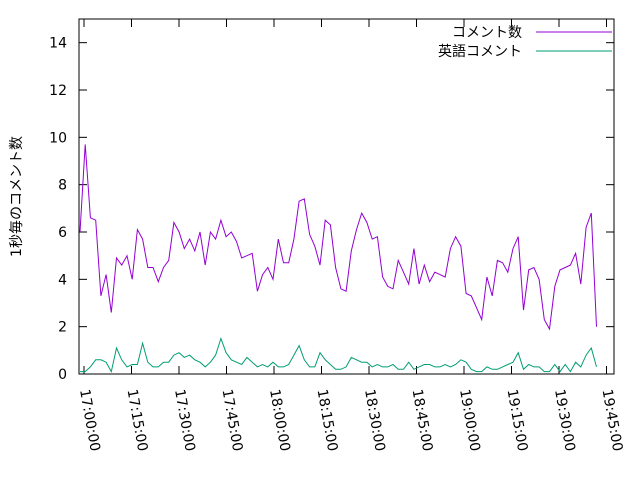  I want to click on x-tick-label: 18:15:00, so click(327, 420).